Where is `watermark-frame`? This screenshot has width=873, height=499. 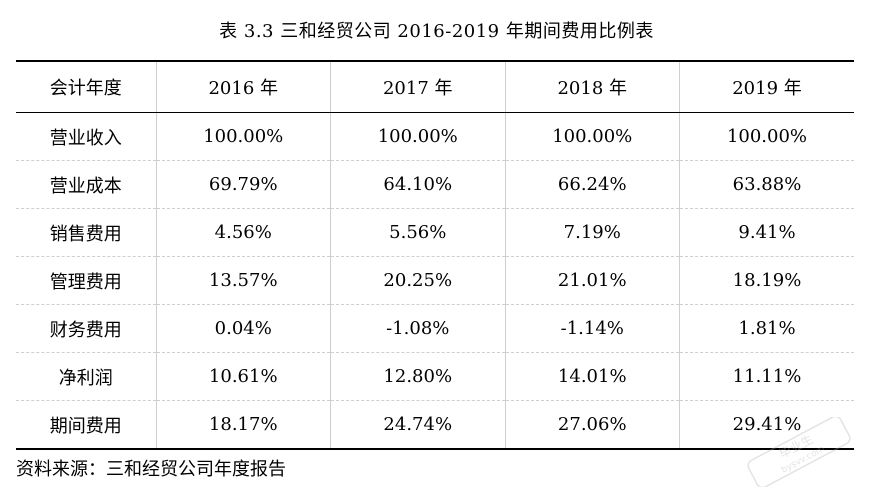
watermark-frame is located at coordinates (799, 452).